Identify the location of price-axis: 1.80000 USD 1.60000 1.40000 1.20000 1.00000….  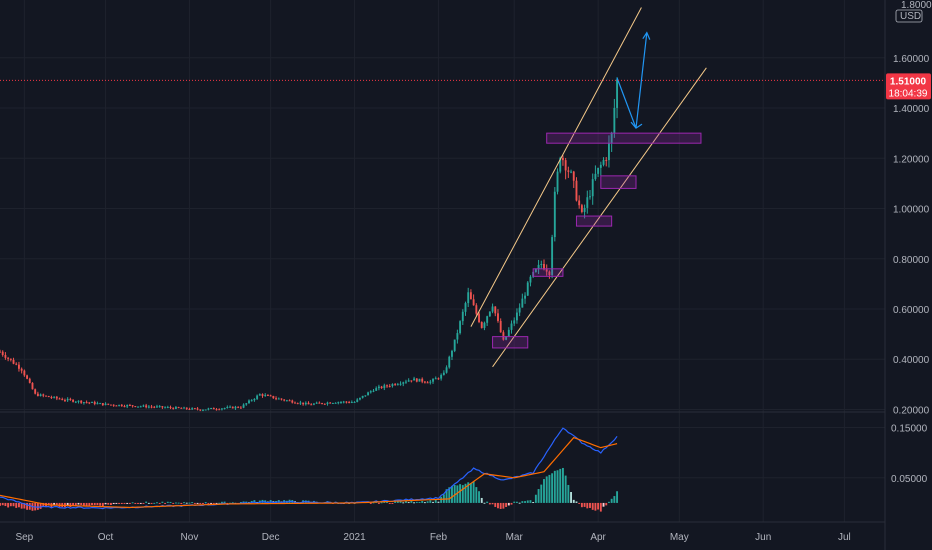
(912, 208).